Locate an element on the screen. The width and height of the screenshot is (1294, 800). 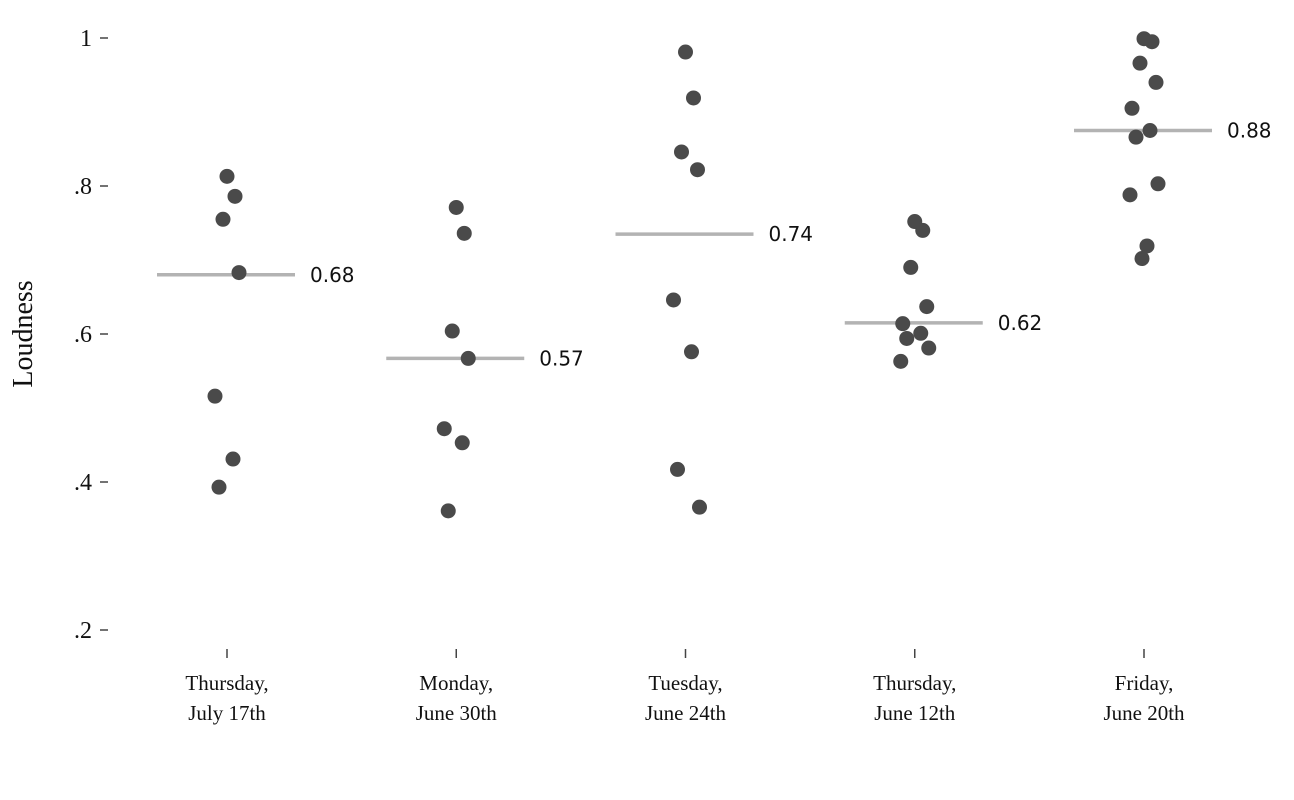
x-tick-label: July 17th is located at coordinates (227, 713).